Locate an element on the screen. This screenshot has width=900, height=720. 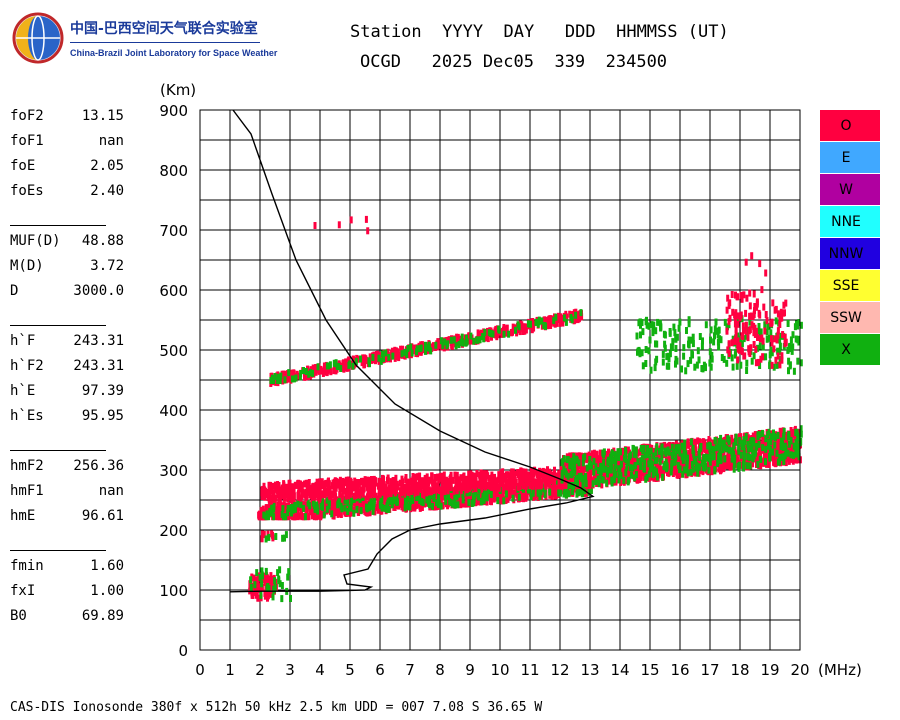
param-row: fxI 1.00 is located at coordinates (80, 593).